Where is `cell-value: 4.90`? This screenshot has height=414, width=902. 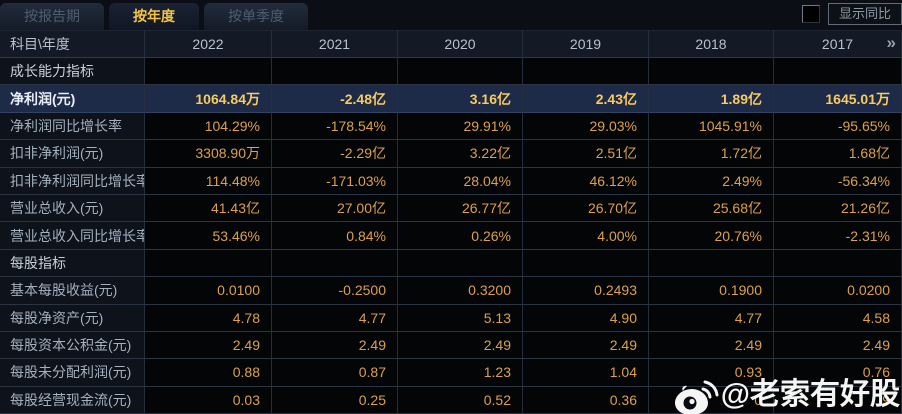 cell-value: 4.90 is located at coordinates (586, 318).